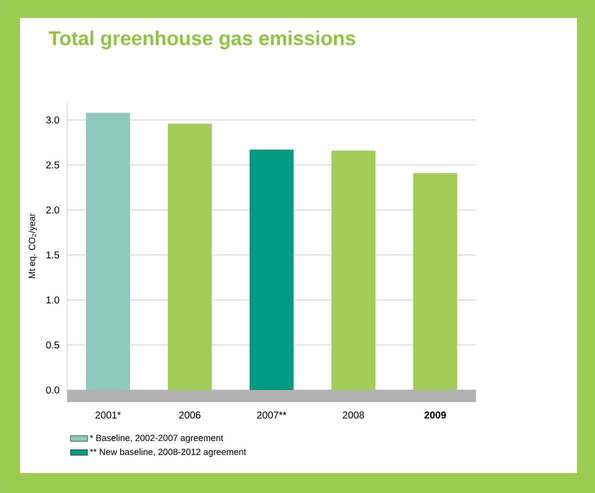 The height and width of the screenshot is (493, 595). Describe the element at coordinates (168, 452) in the screenshot. I see `legend-label: ** New baseline, 2008-2012 agreement` at that location.